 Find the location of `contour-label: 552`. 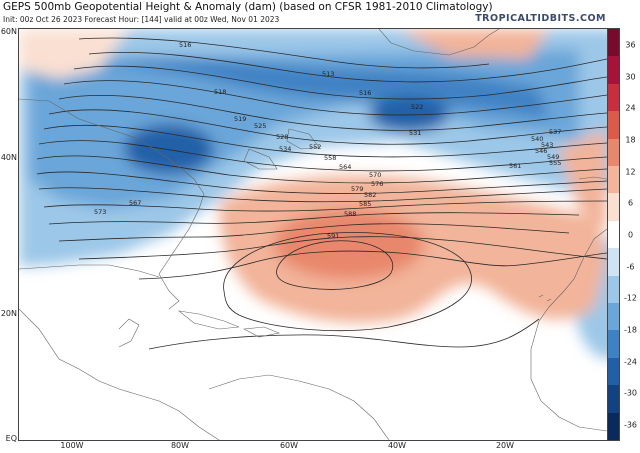

contour-label: 552 is located at coordinates (315, 147).